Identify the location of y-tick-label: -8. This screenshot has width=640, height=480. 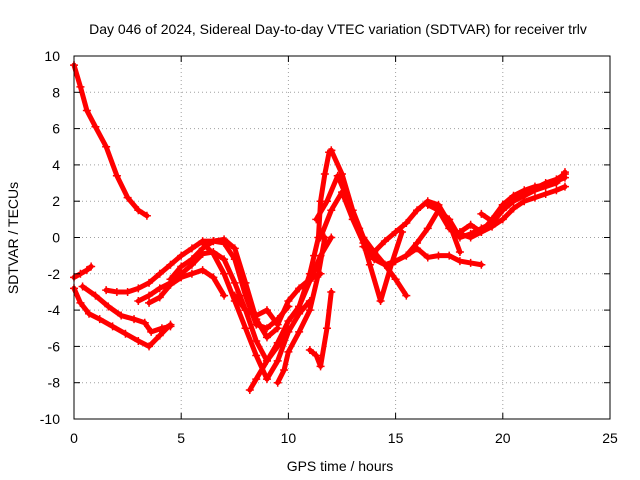
(54, 383).